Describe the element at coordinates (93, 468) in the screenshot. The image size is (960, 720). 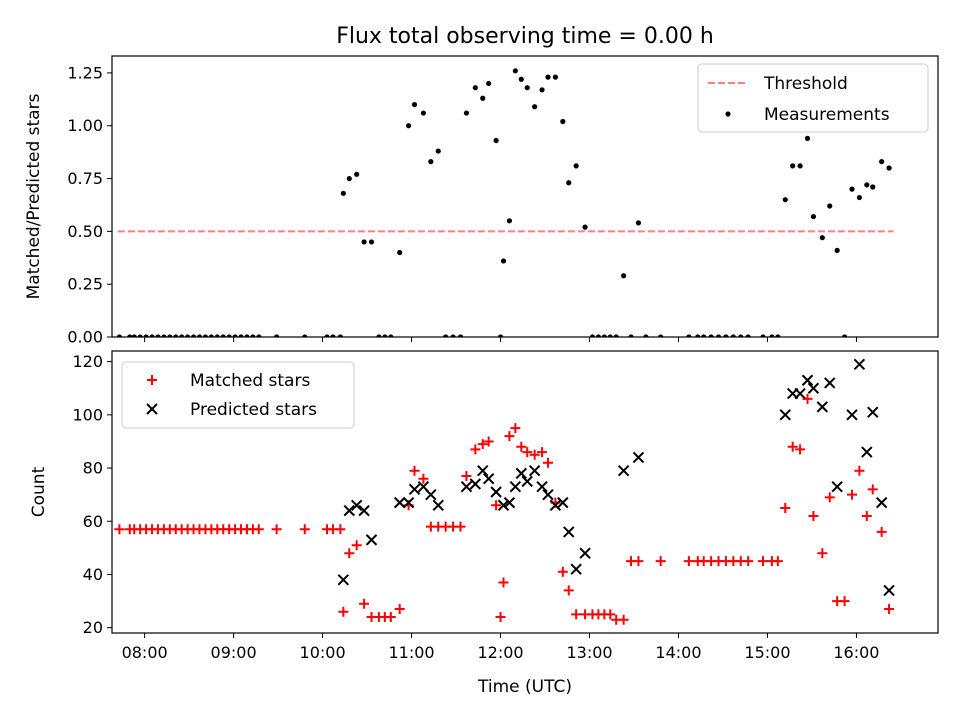
I see `y-tick-label: 80` at that location.